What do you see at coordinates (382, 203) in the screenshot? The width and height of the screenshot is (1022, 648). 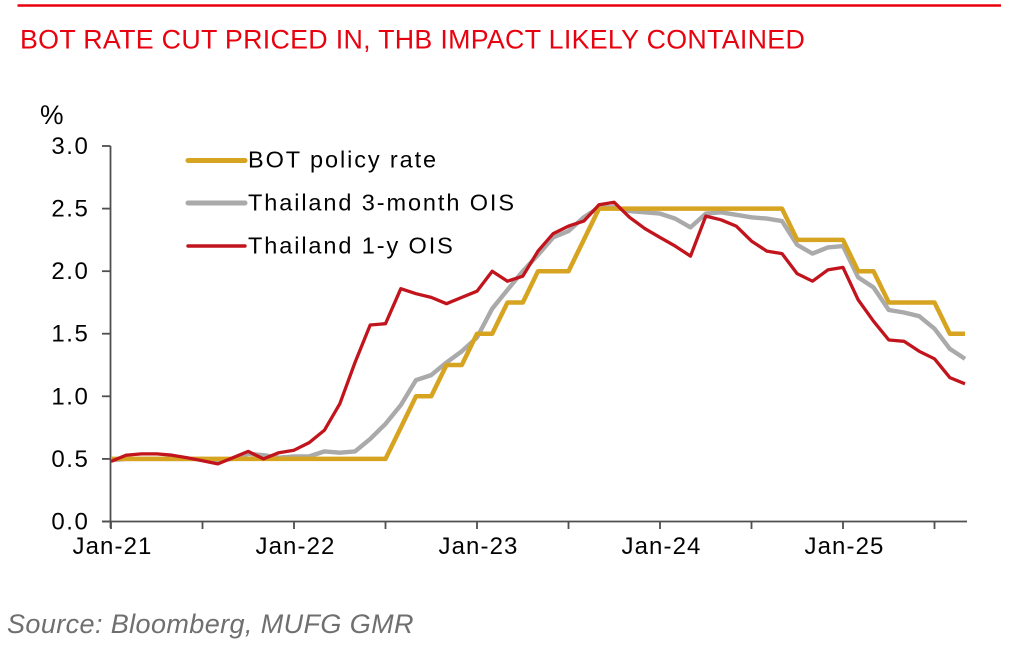 I see `svg-text: Thailand 3-month OIS` at bounding box center [382, 203].